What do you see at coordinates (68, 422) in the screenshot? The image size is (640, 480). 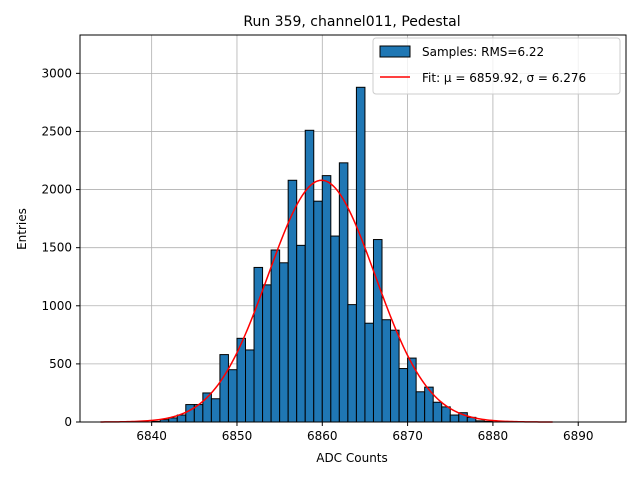 I see `y-tick-label: 0` at bounding box center [68, 422].